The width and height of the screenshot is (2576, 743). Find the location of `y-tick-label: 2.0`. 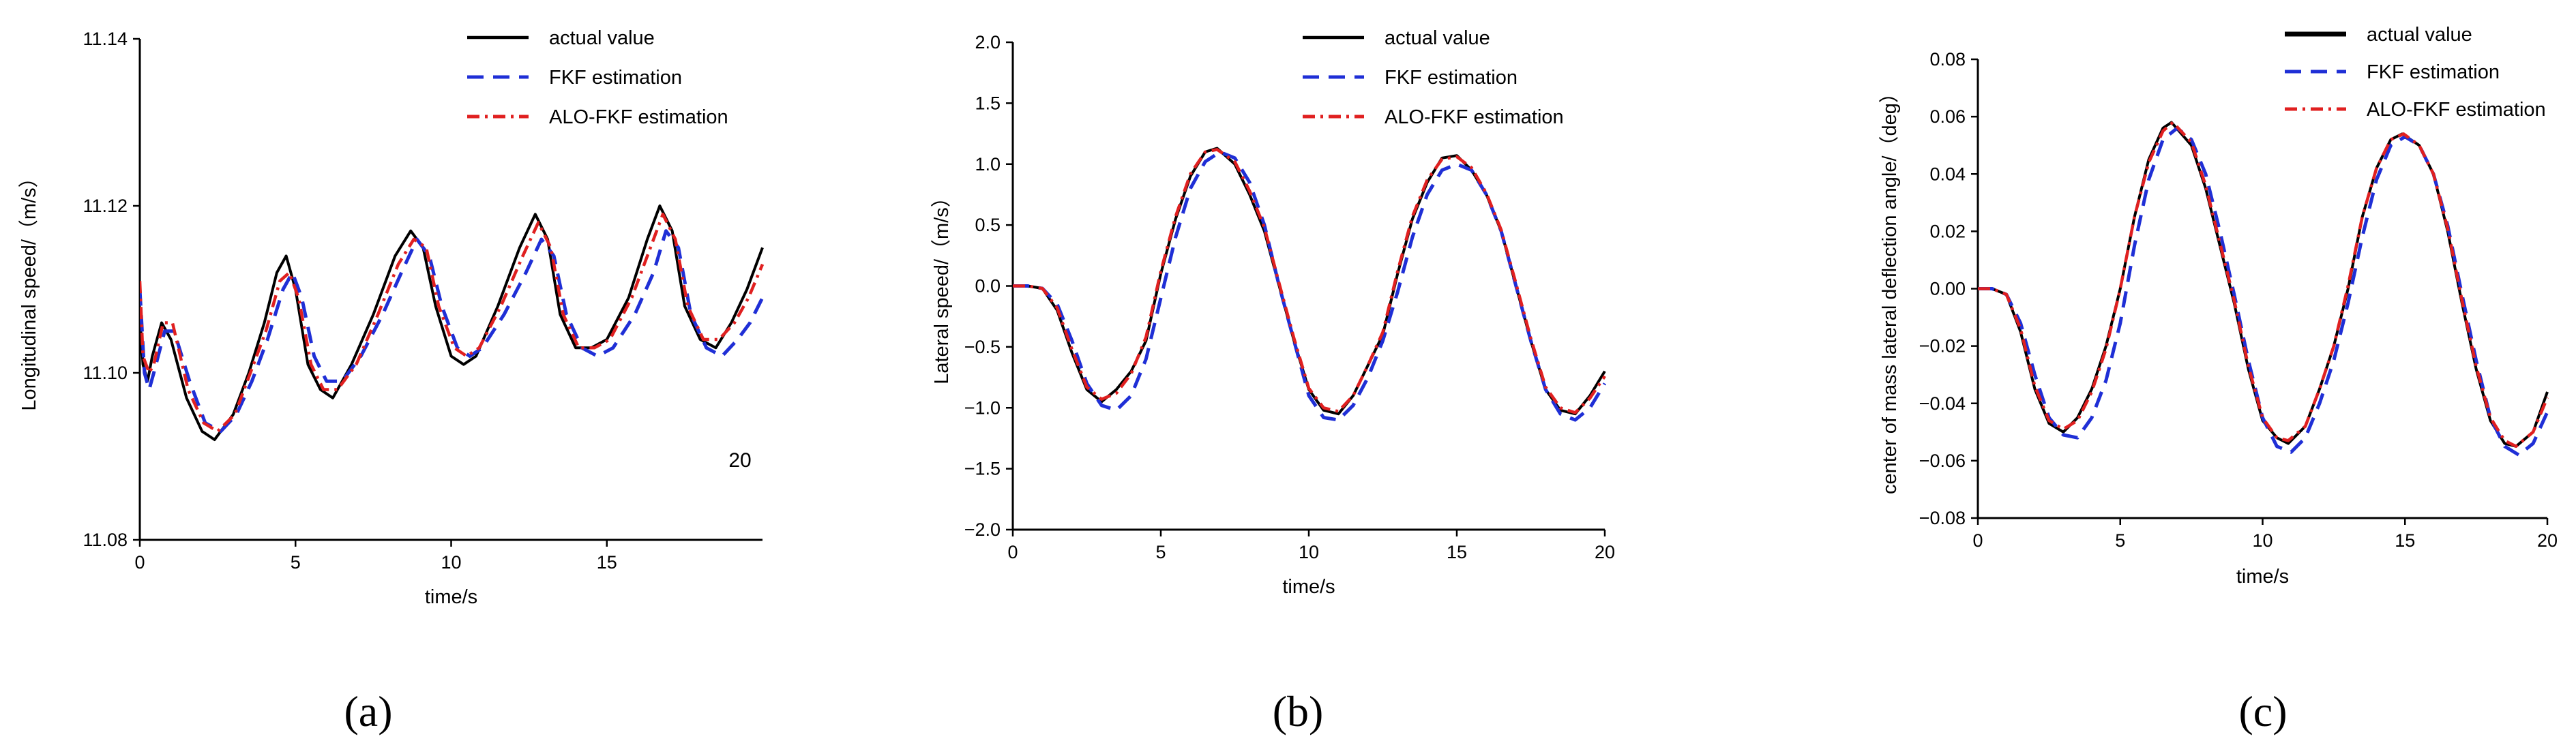

y-tick-label: 2.0 is located at coordinates (988, 42).